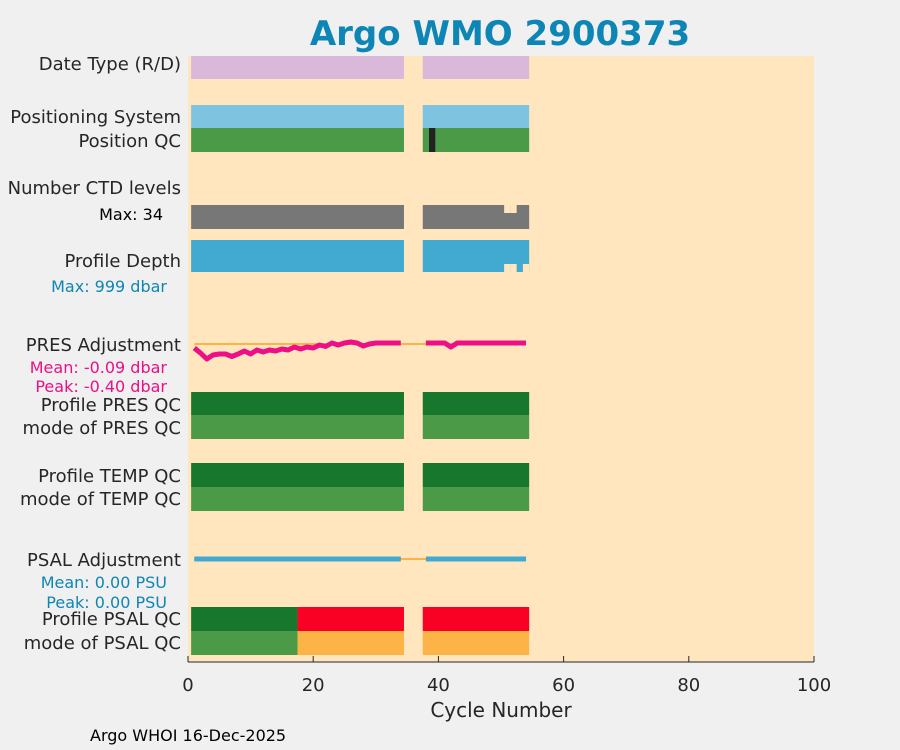 Image resolution: width=900 pixels, height=750 pixels. Describe the element at coordinates (313, 685) in the screenshot. I see `x-tick-label-20: 20` at that location.